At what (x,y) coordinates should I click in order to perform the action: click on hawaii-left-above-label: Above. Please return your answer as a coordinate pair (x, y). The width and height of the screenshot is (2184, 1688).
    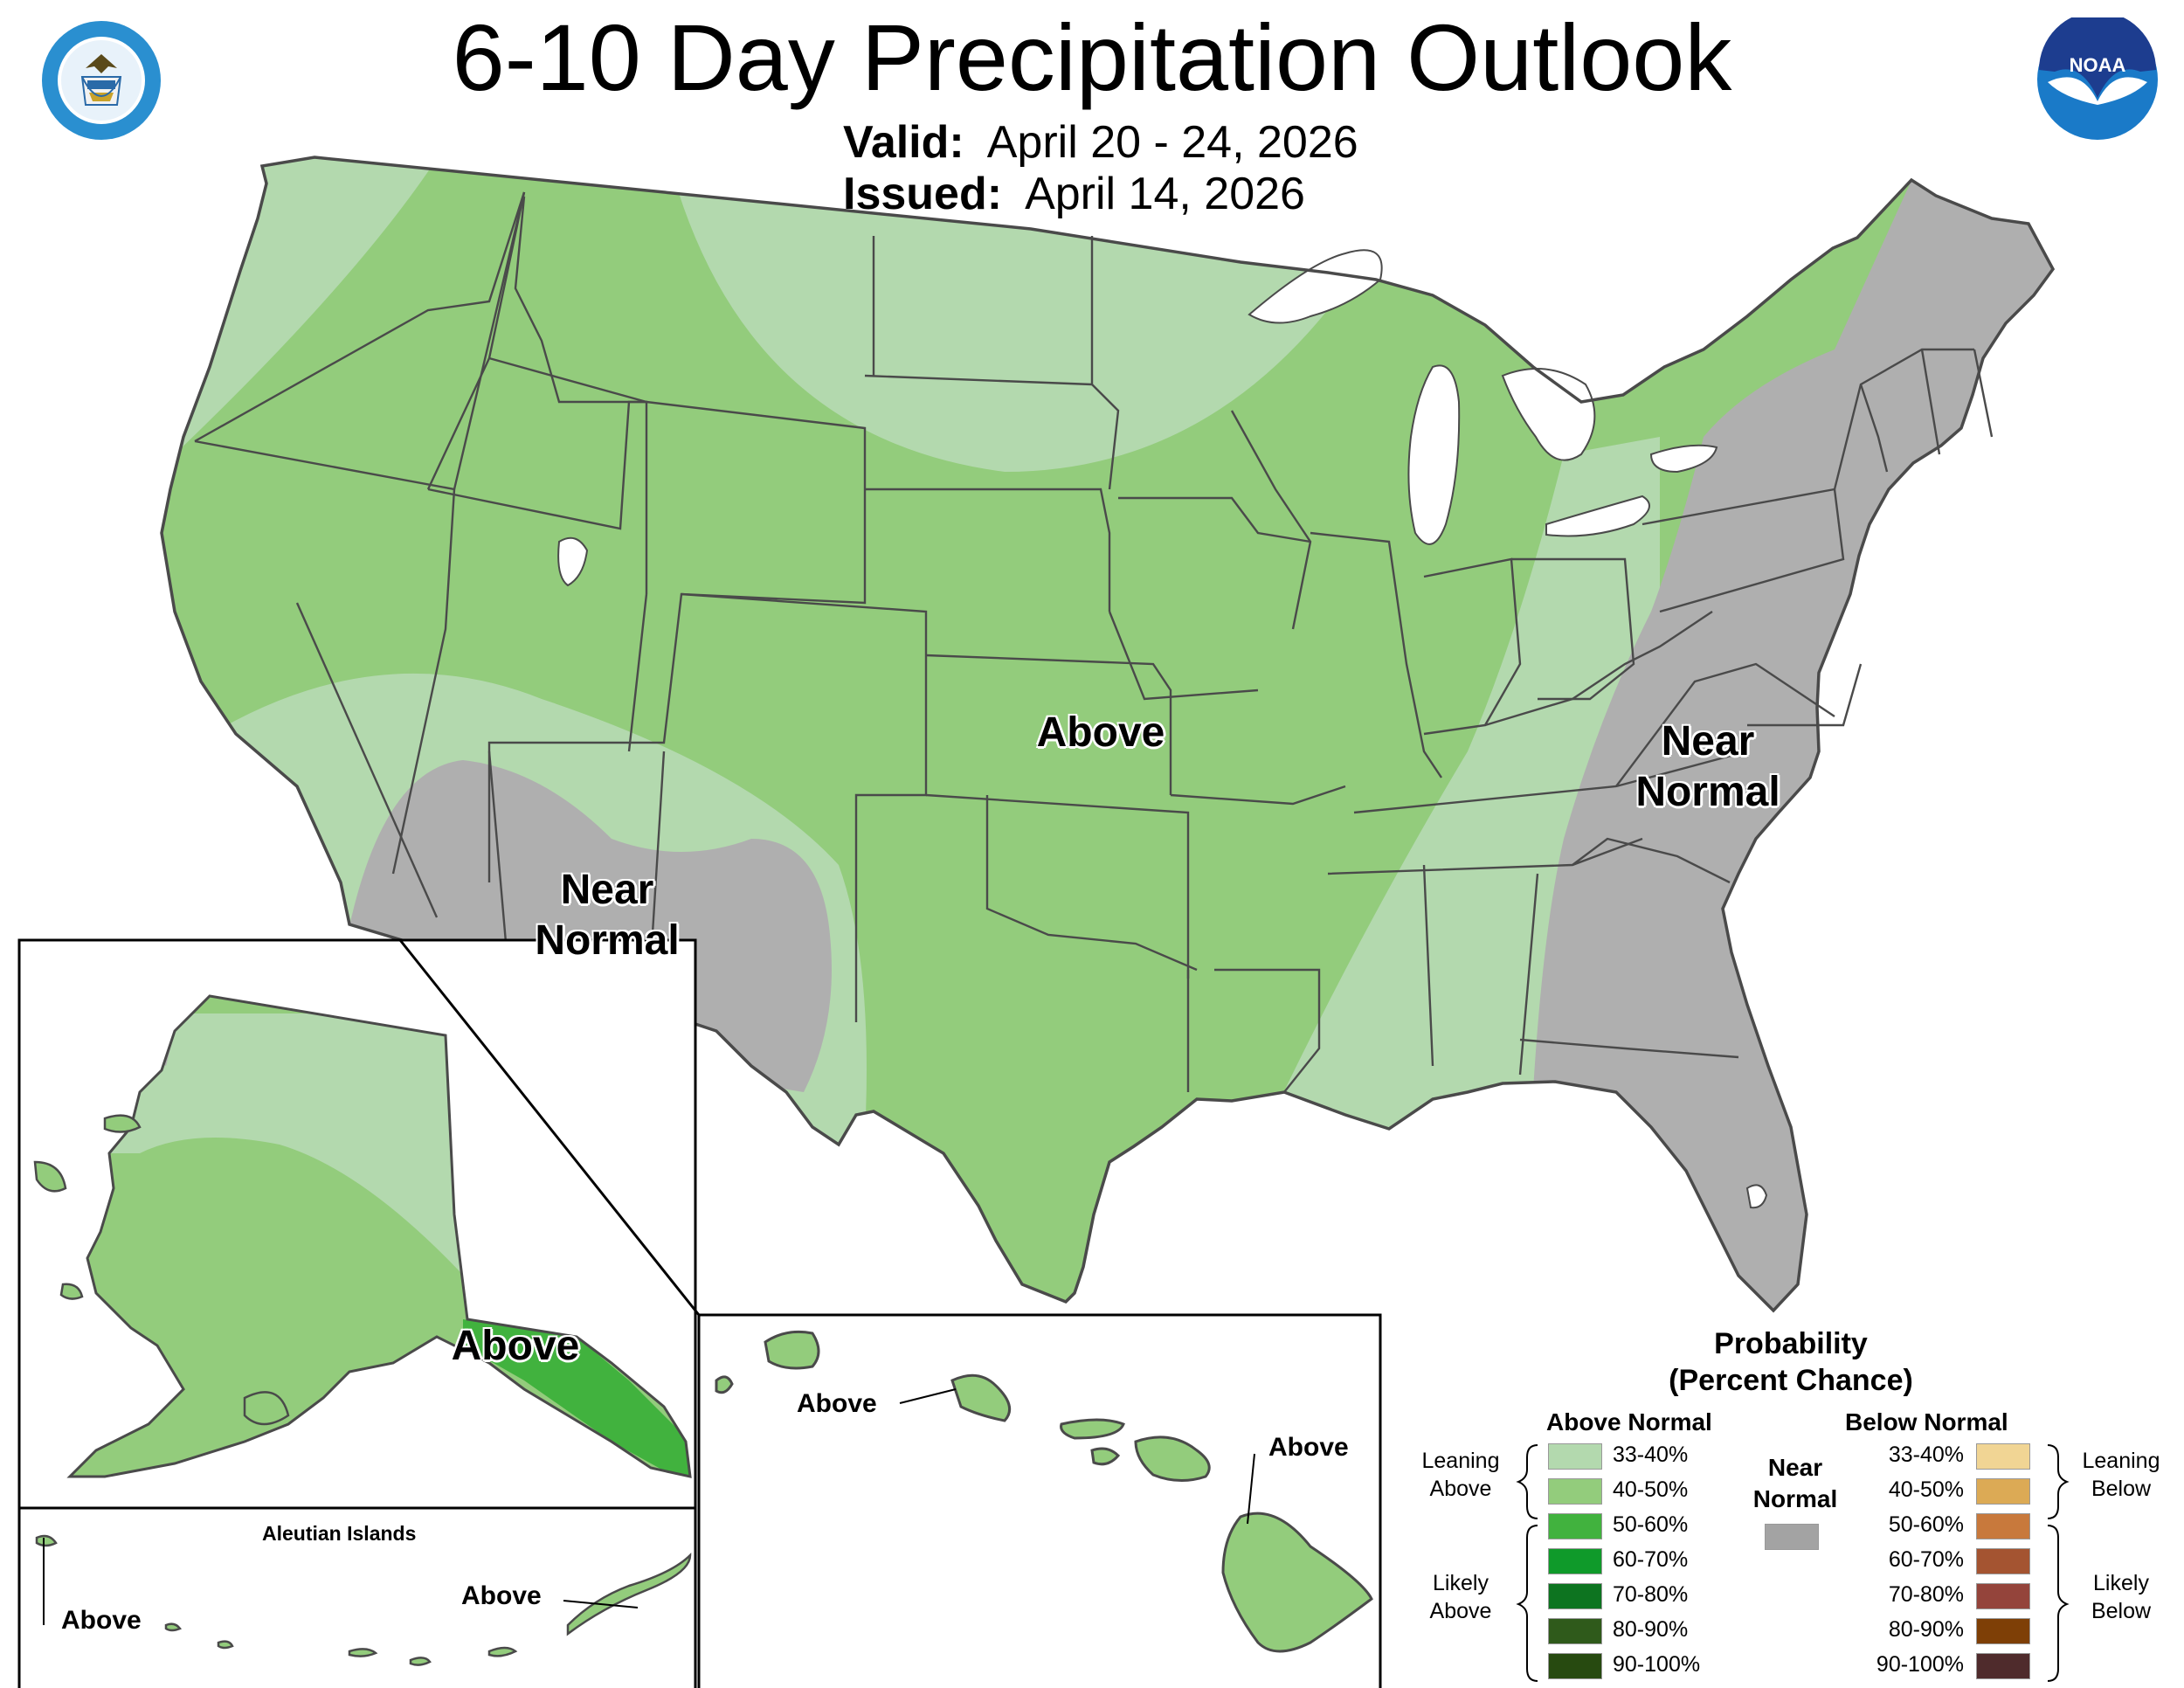
    Looking at the image, I should click on (837, 1403).